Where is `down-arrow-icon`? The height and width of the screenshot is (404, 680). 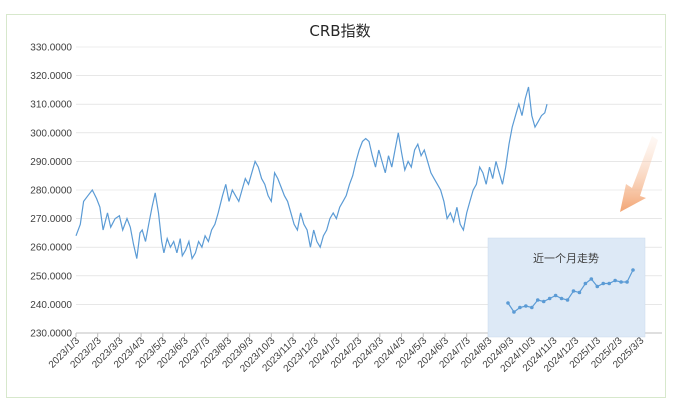 down-arrow-icon is located at coordinates (639, 174).